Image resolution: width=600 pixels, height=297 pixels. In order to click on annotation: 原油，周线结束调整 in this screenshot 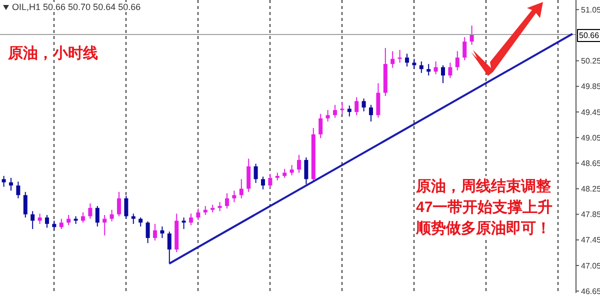, I will do `click(483, 186)`.